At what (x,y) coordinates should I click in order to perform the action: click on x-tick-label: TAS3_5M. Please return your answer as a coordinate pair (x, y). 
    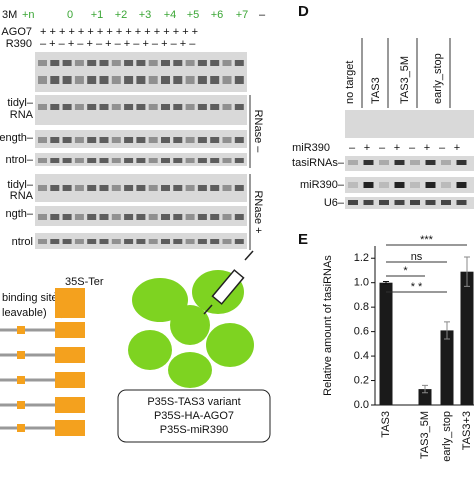
    Looking at the image, I should click on (425, 435).